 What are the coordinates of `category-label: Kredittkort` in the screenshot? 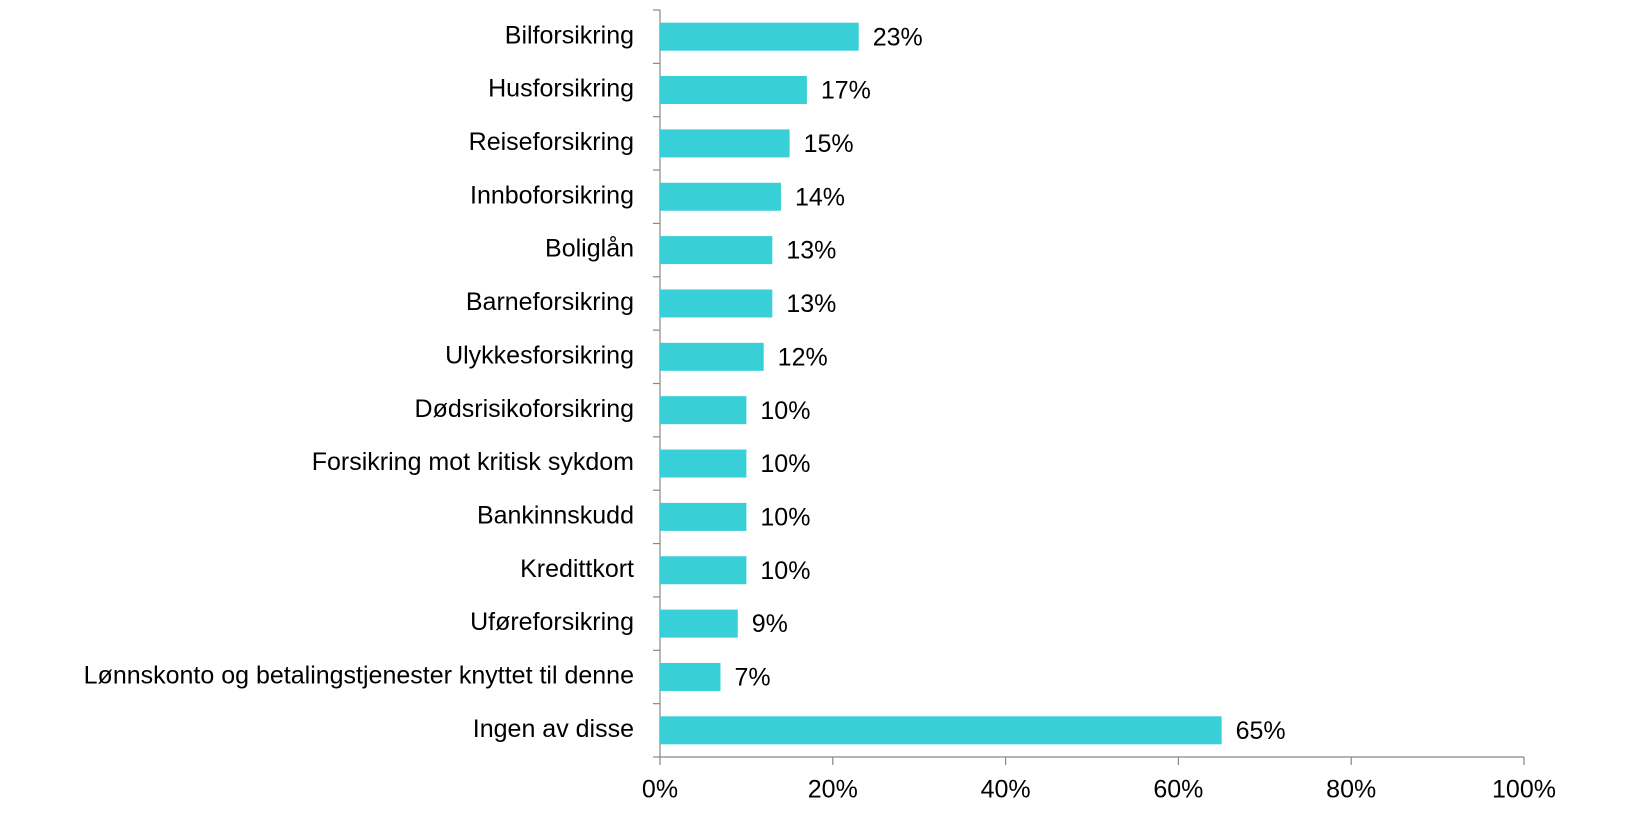 It's located at (577, 569).